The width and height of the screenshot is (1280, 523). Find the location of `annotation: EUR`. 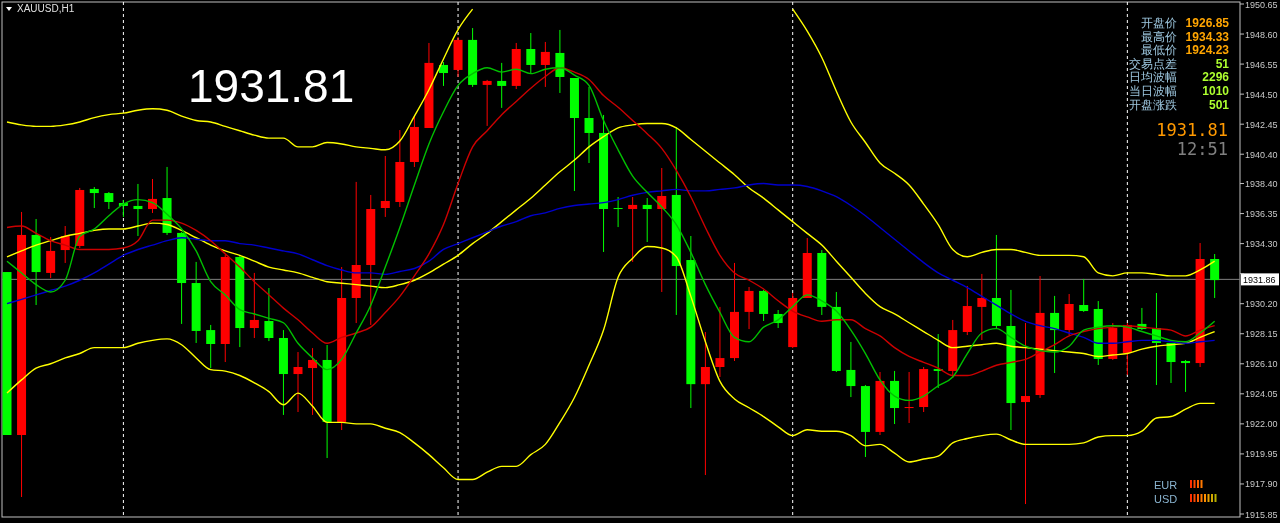

annotation: EUR is located at coordinates (1166, 485).